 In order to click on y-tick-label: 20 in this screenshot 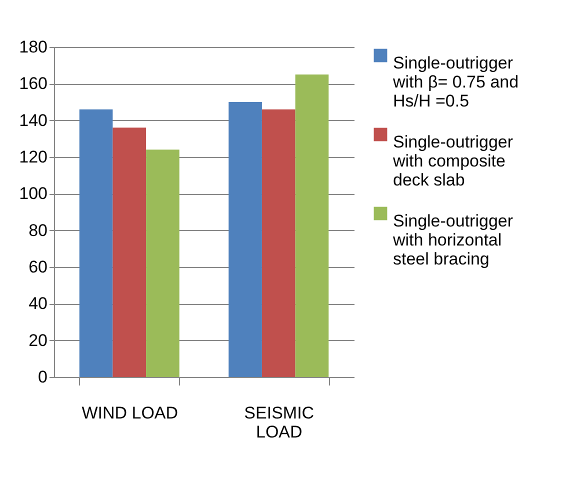, I will do `click(38, 340)`.